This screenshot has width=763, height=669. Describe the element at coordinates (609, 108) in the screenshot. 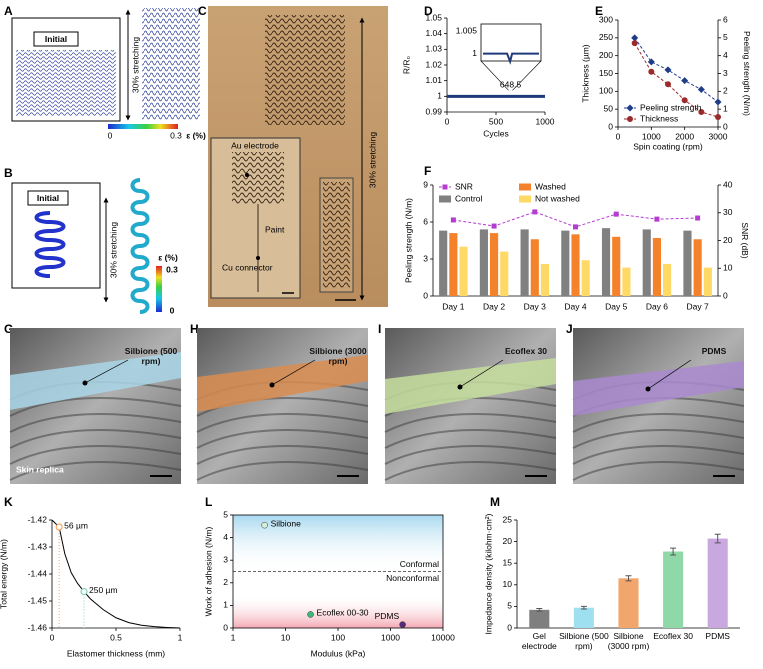

I see `y-tick-label: 50` at that location.